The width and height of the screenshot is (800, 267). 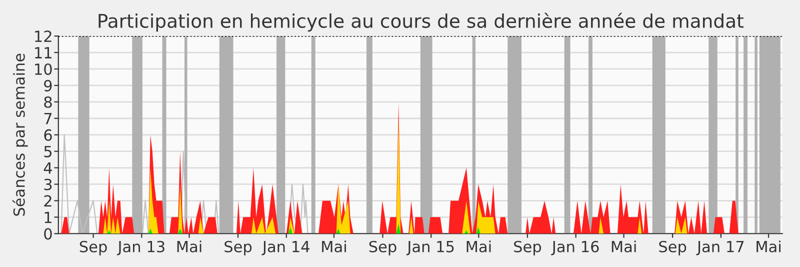 I want to click on y-tick-label: 12, so click(x=43, y=36).